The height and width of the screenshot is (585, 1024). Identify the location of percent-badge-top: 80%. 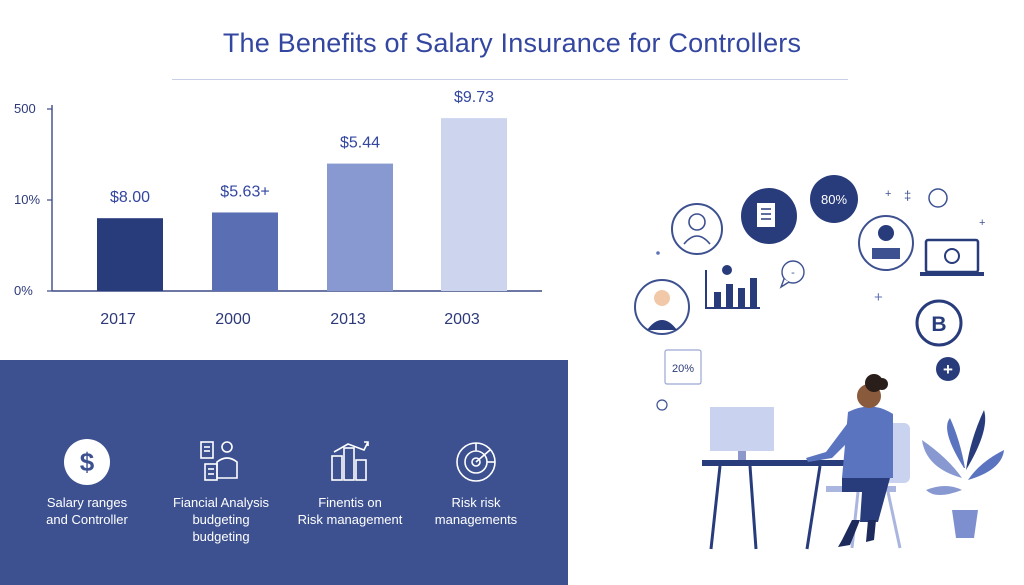
(834, 199).